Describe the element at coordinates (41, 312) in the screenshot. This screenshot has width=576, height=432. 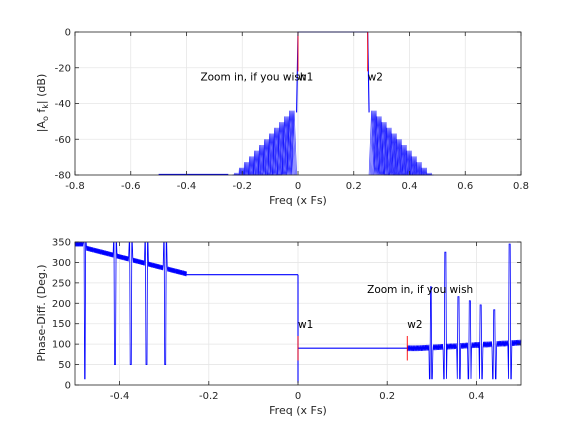
I see `phase-y-axis-label: Phase-Diff. (Deg.)` at that location.